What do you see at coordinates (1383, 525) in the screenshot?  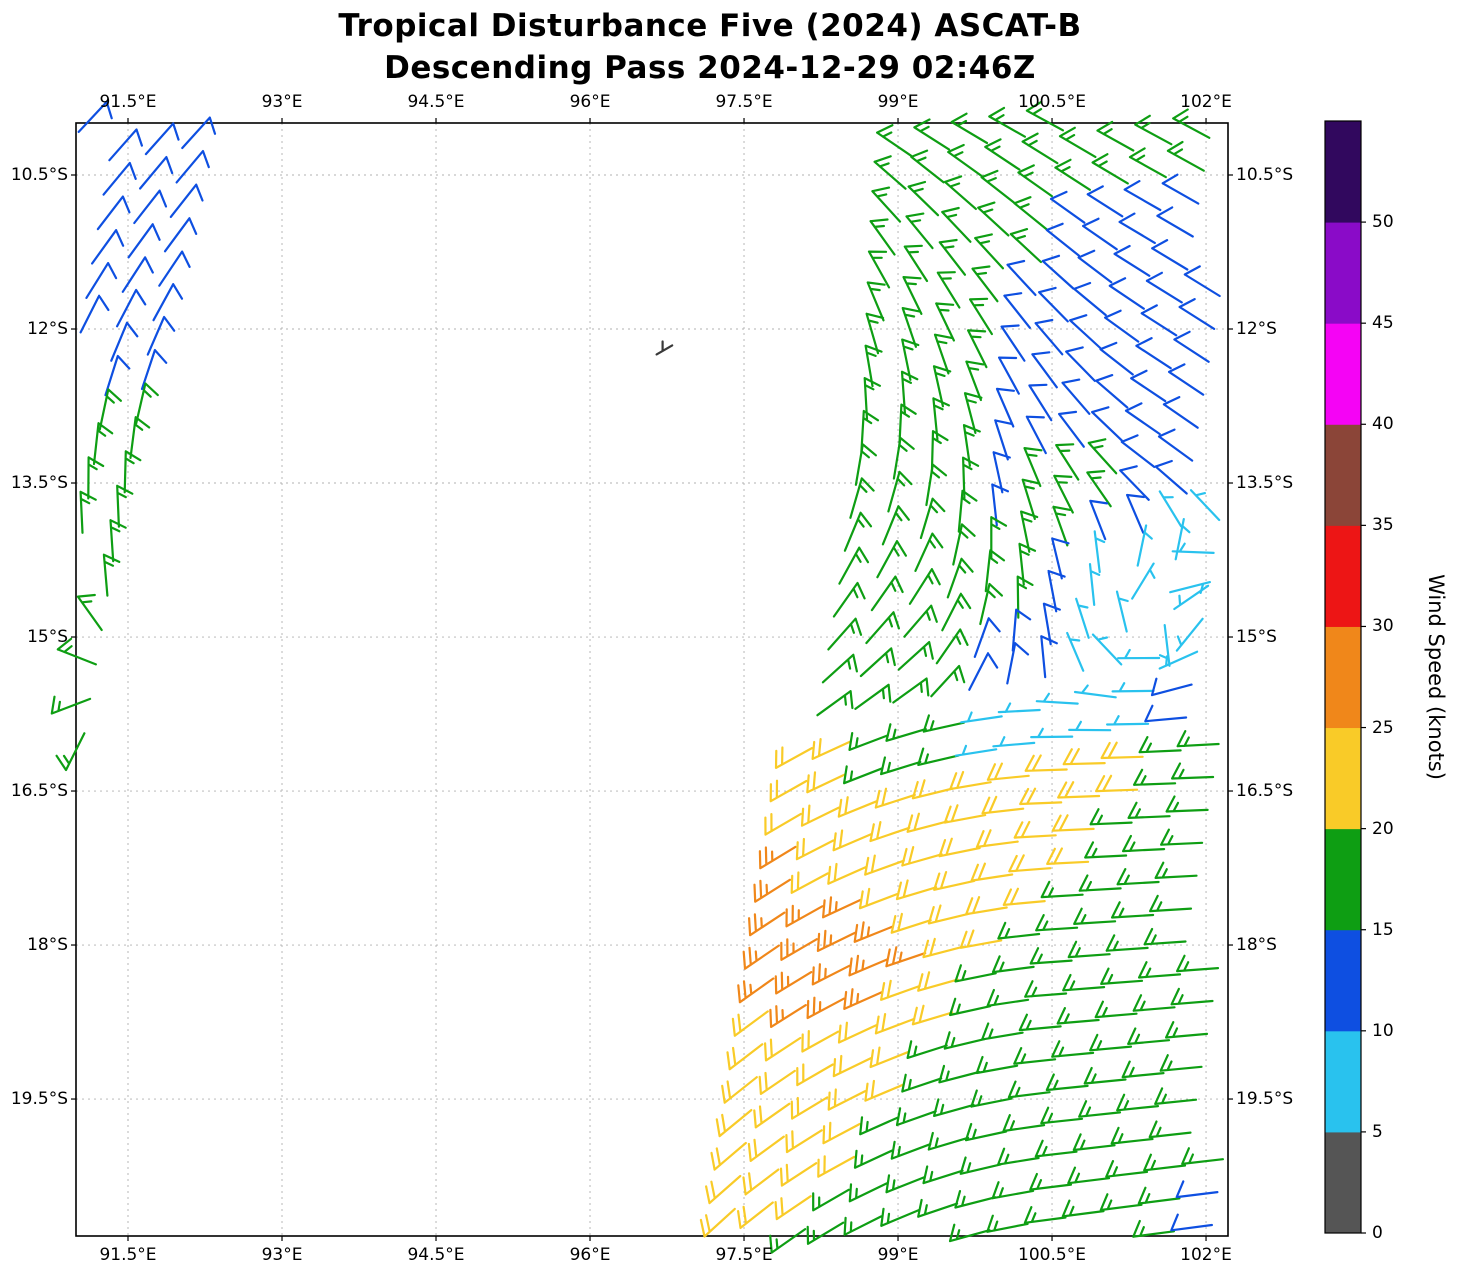 I see `colorbar-tick-label: 35` at bounding box center [1383, 525].